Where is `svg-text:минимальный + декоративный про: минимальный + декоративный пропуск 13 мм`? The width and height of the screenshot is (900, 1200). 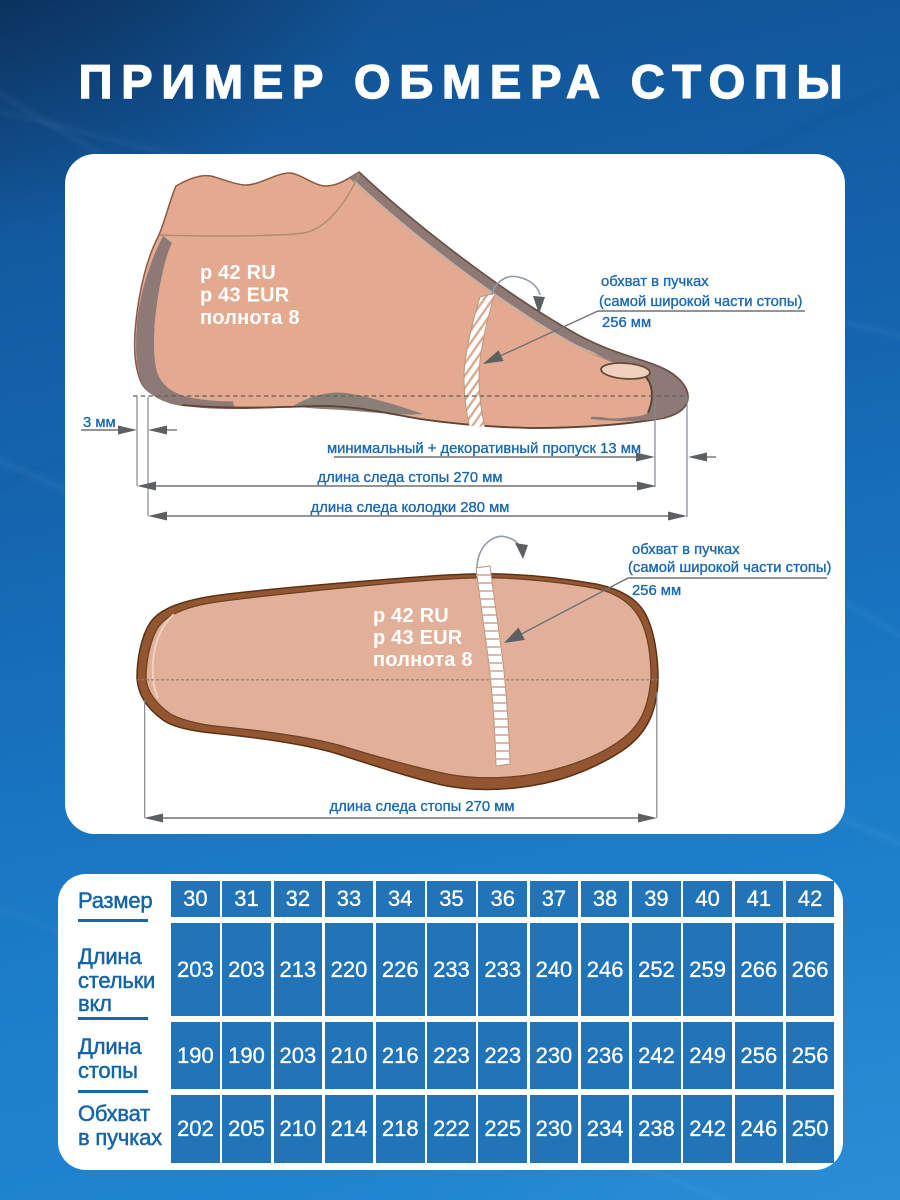
svg-text:минимальный + декоративный про: минимальный + декоративный пропуск 13 мм is located at coordinates (484, 449).